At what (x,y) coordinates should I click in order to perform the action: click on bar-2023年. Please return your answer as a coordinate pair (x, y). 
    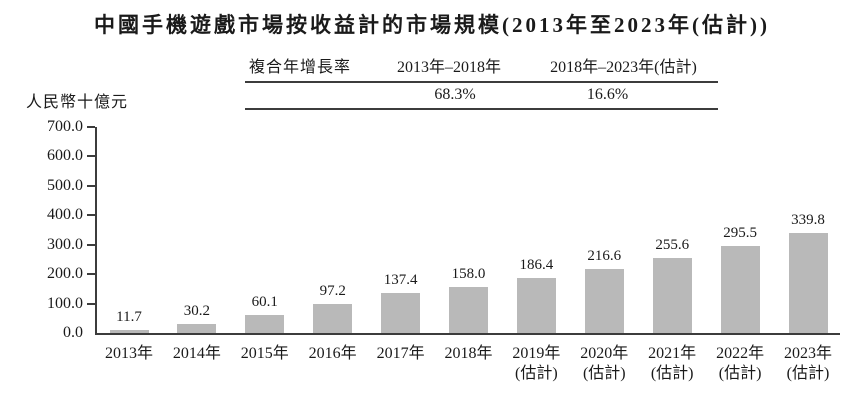
    Looking at the image, I should click on (808, 283).